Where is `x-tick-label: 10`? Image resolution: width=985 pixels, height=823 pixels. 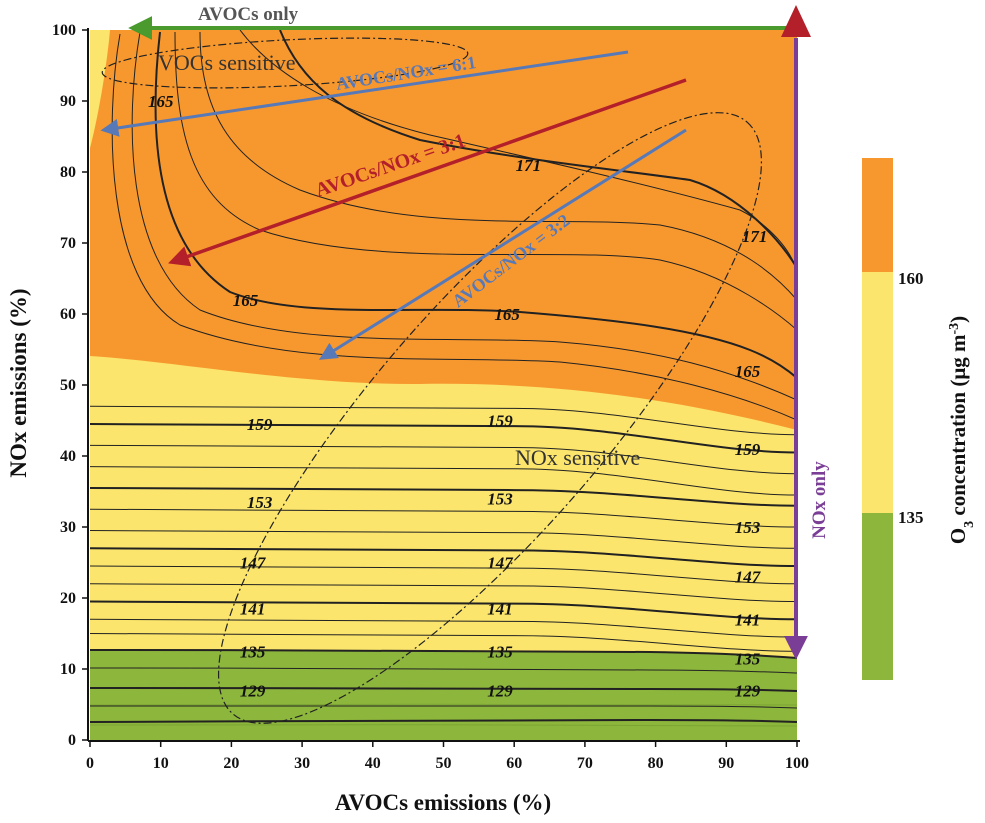
x-tick-label: 10 is located at coordinates (161, 763).